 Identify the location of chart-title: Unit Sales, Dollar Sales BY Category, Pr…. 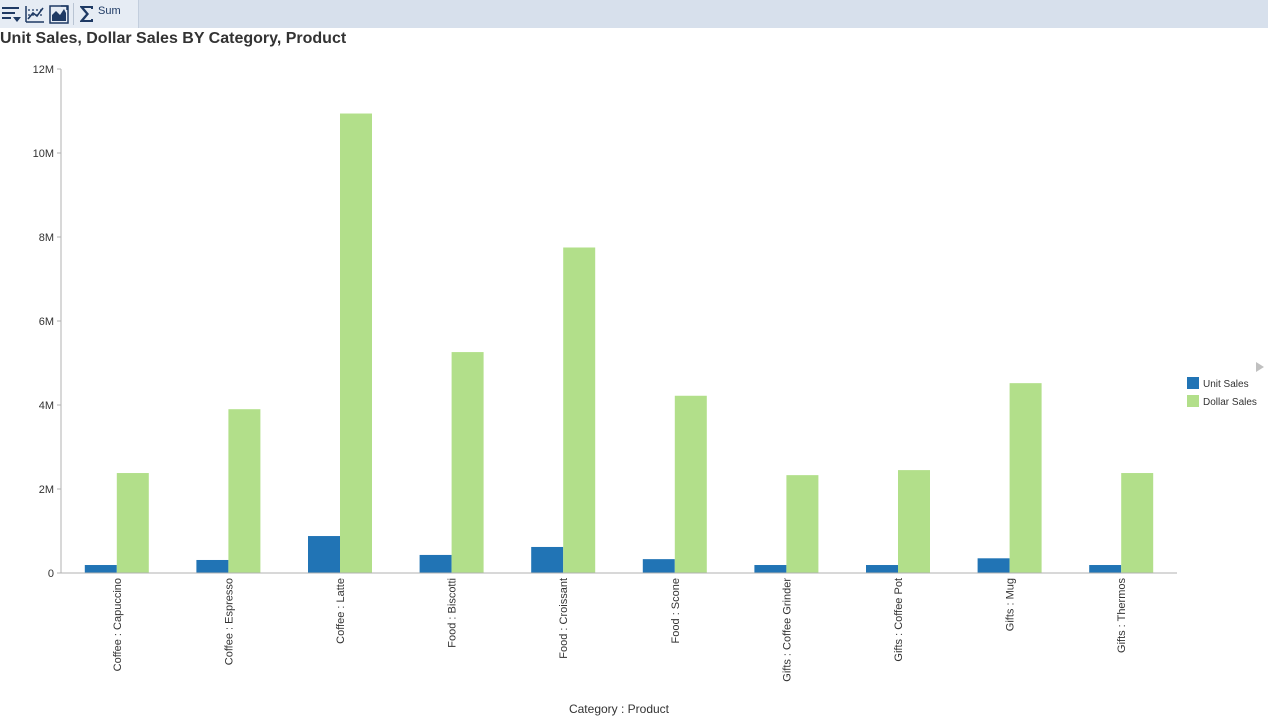
(173, 38).